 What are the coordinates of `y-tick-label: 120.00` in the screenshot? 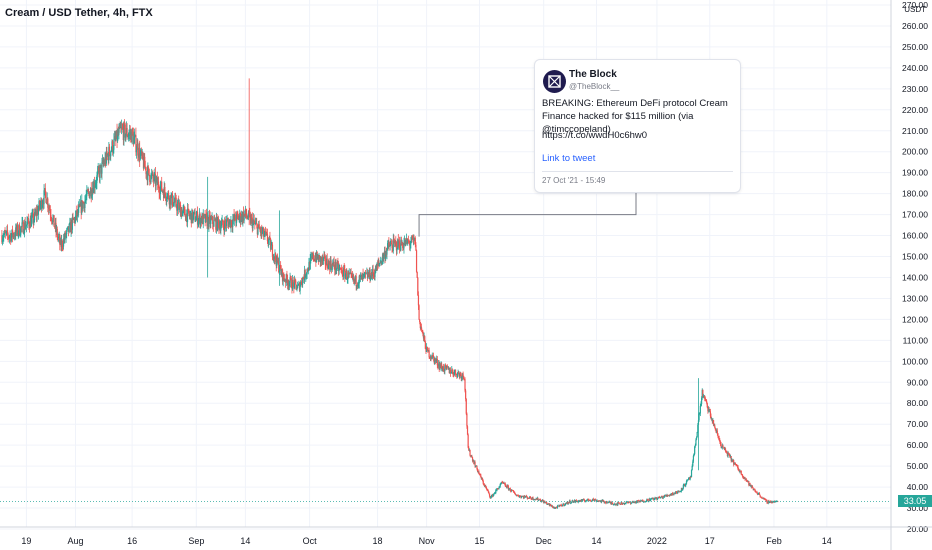 It's located at (915, 319).